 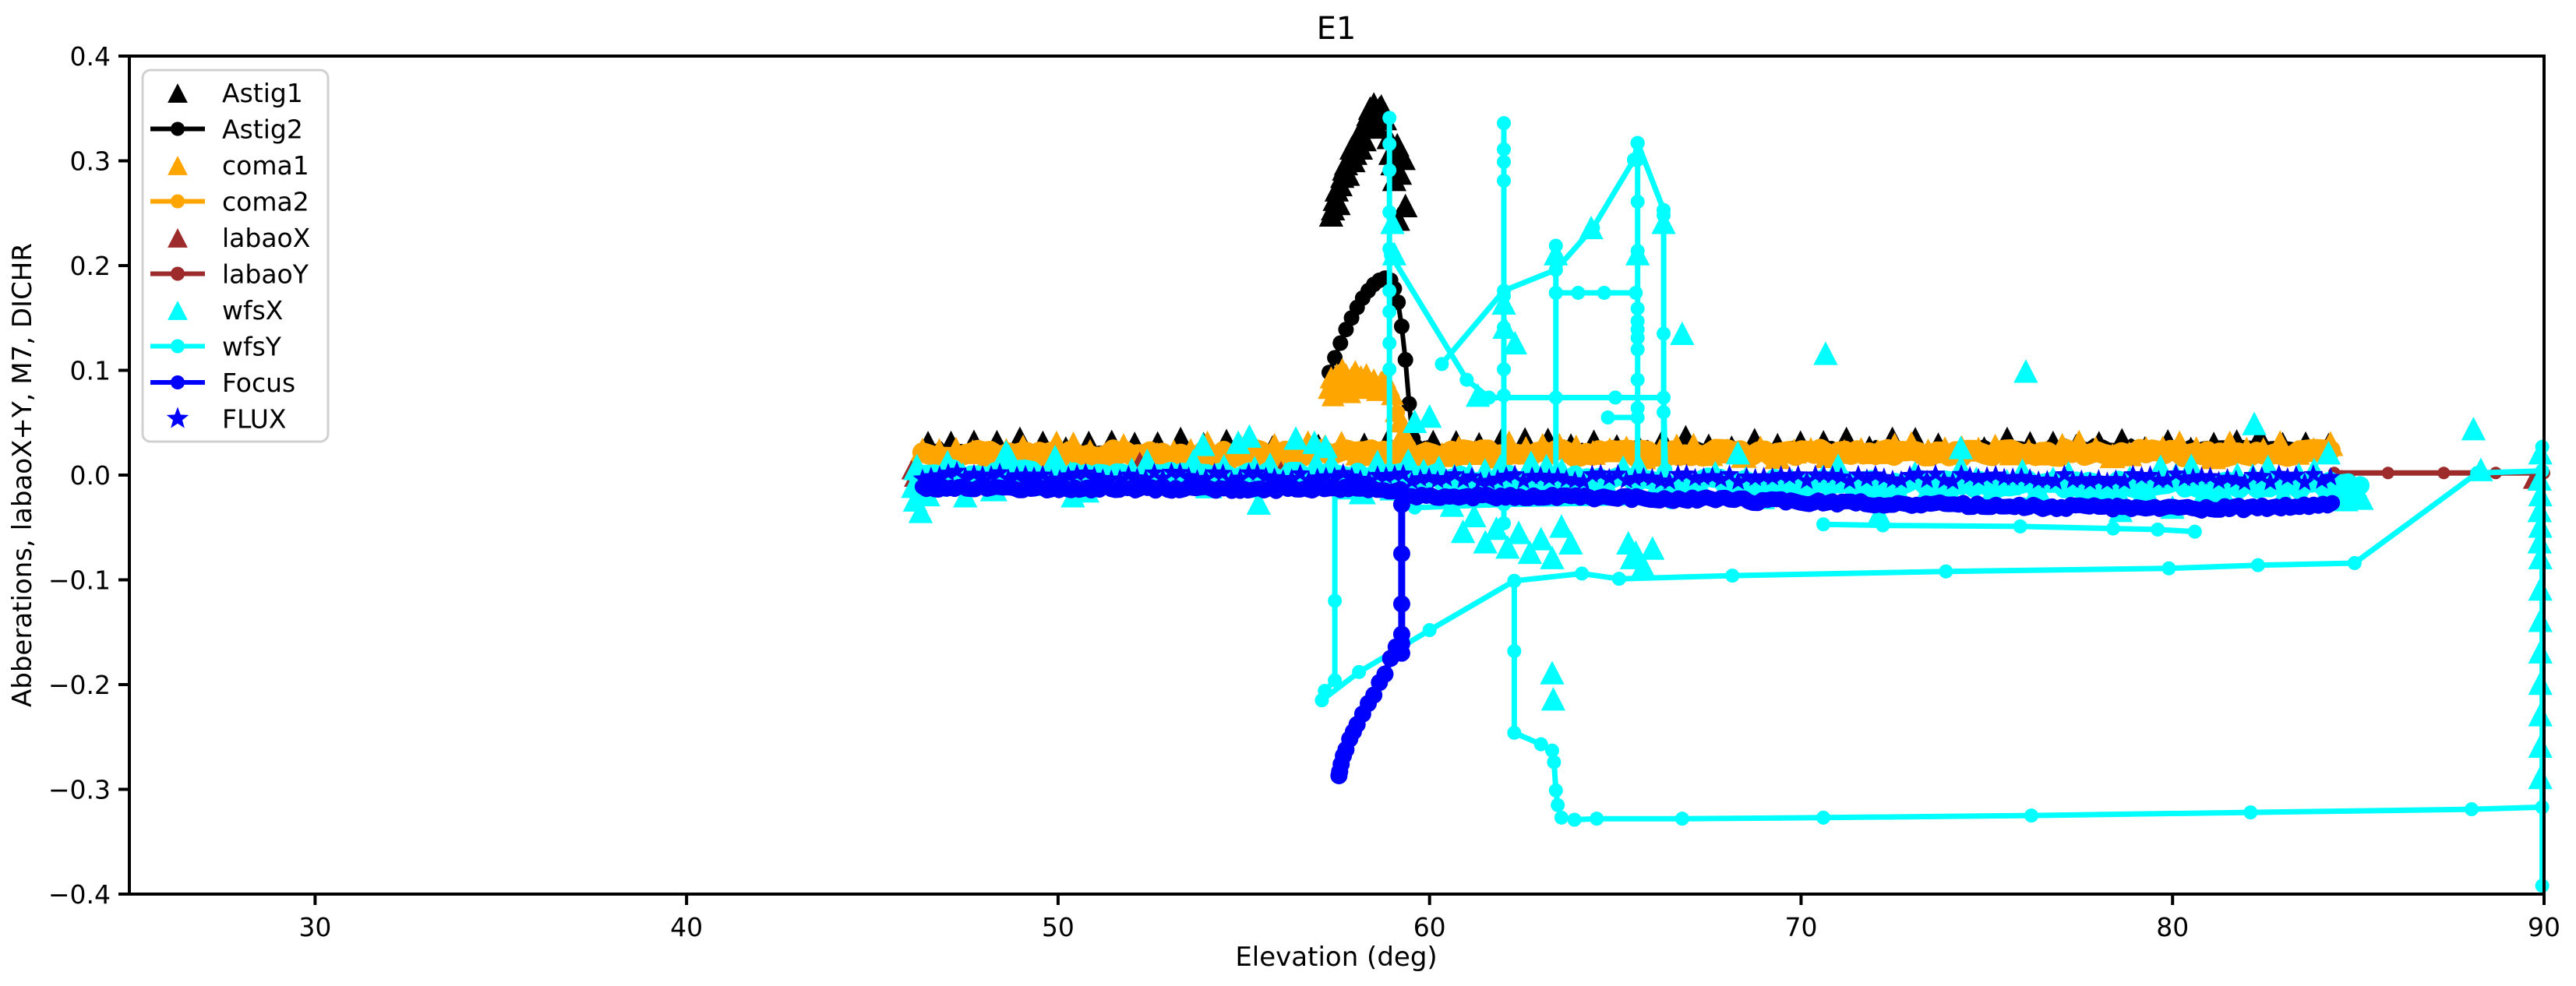 I want to click on y-tick-label: −0.1, so click(x=79, y=580).